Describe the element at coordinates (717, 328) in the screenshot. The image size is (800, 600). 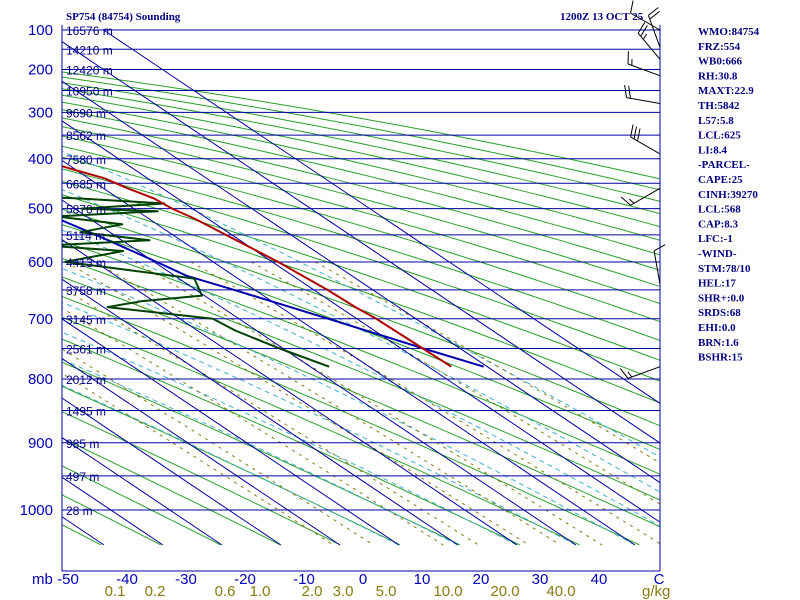
I see `index-item: EHI:0.0` at that location.